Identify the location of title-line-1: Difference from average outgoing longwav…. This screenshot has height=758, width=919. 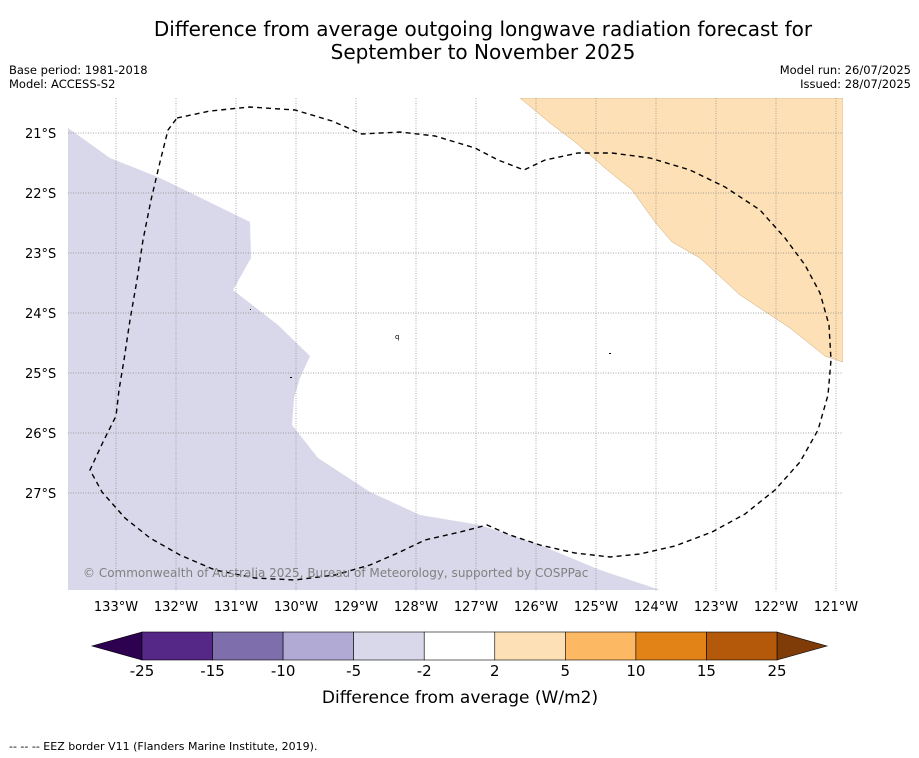
(483, 29).